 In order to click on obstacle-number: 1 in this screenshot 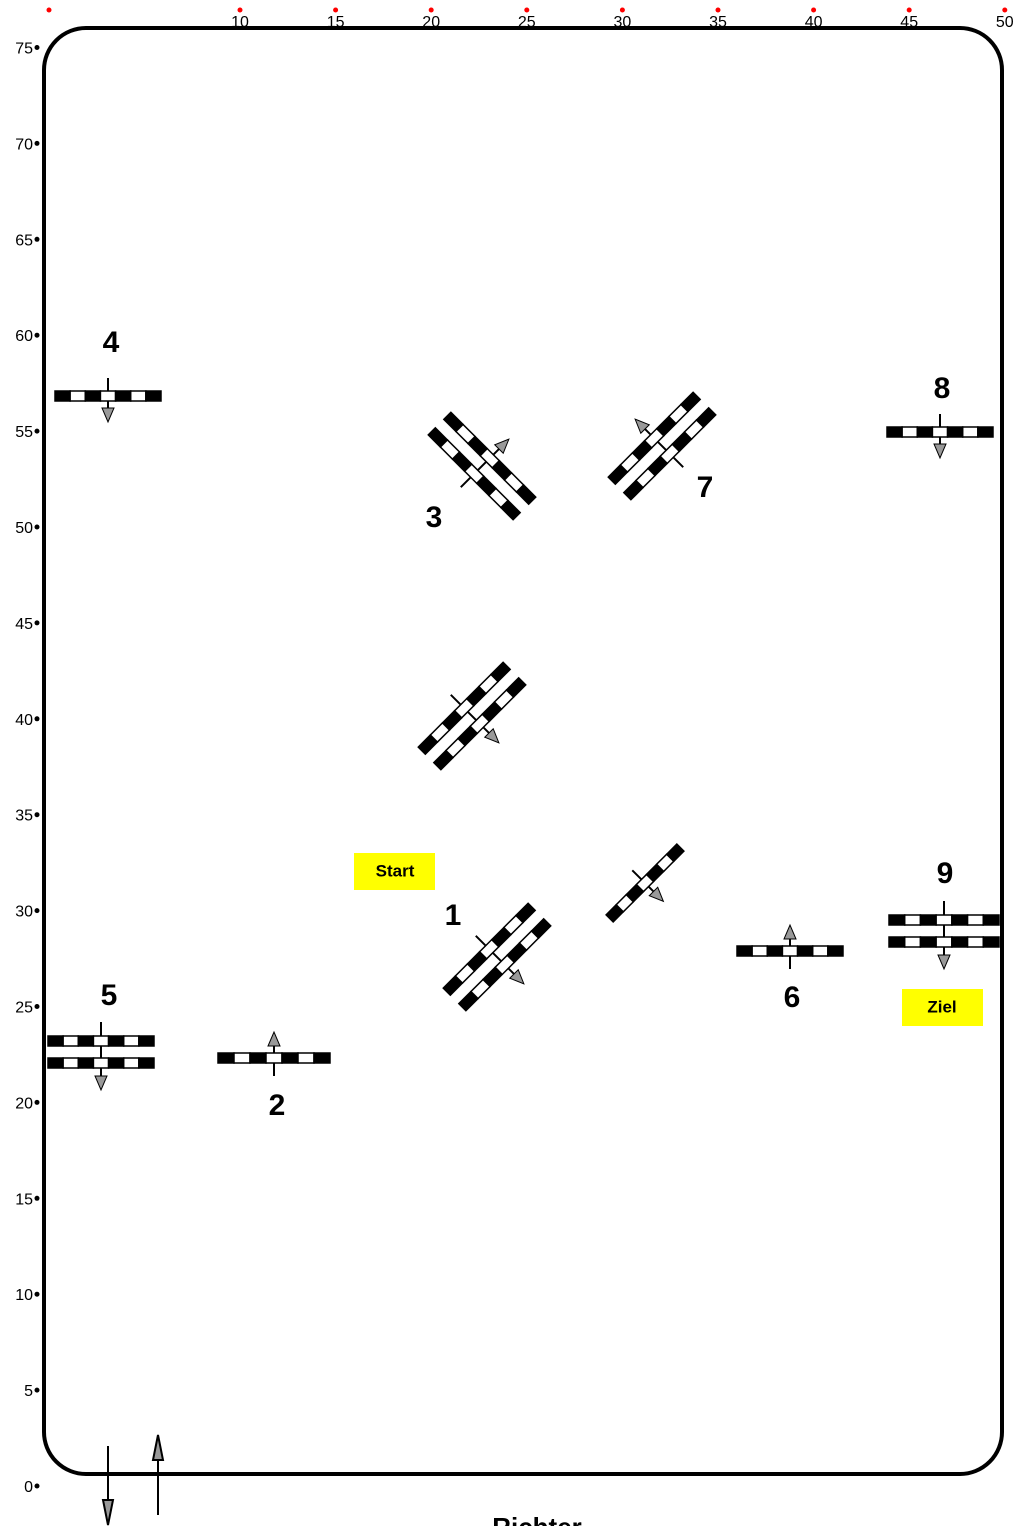, I will do `click(453, 915)`.